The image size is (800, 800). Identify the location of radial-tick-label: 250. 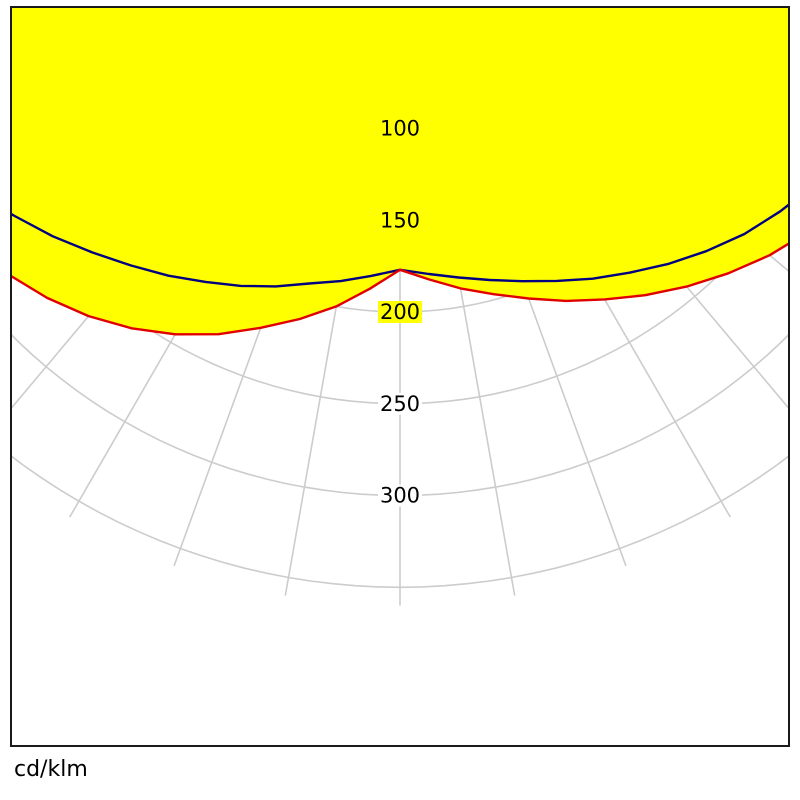
(400, 404).